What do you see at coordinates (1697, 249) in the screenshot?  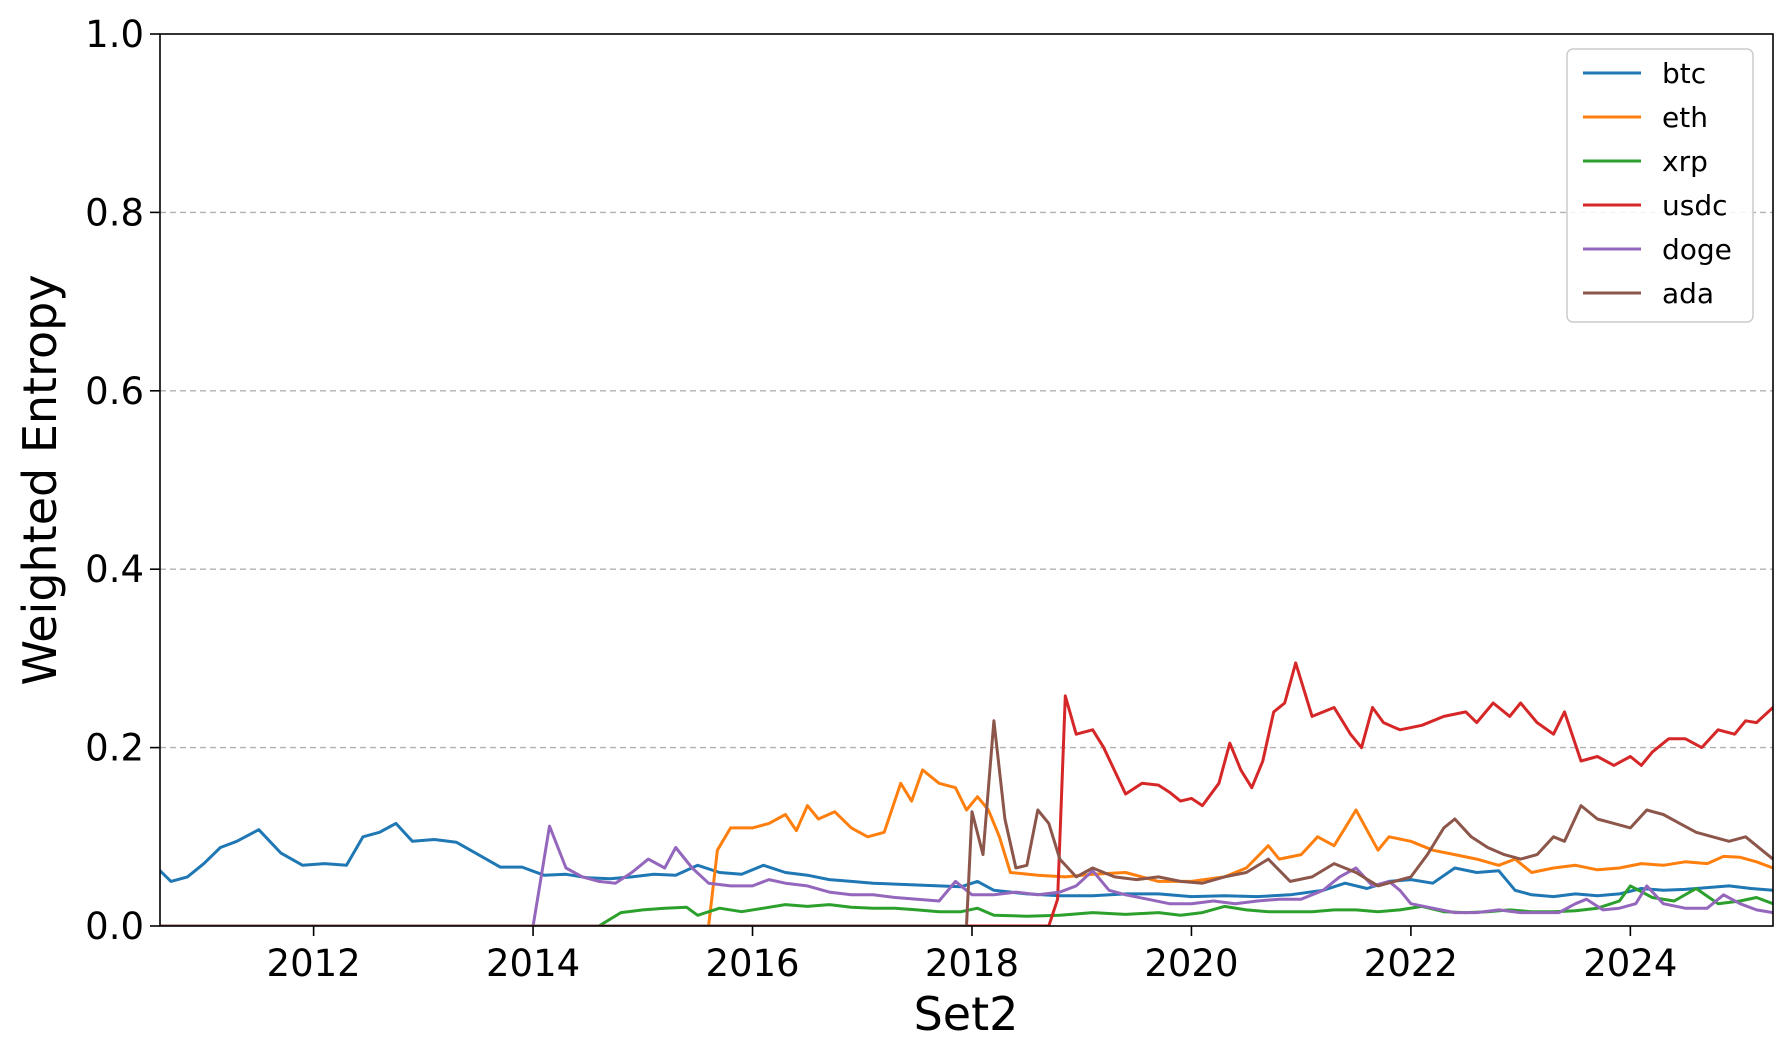 I see `legend-label-doge: doge` at bounding box center [1697, 249].